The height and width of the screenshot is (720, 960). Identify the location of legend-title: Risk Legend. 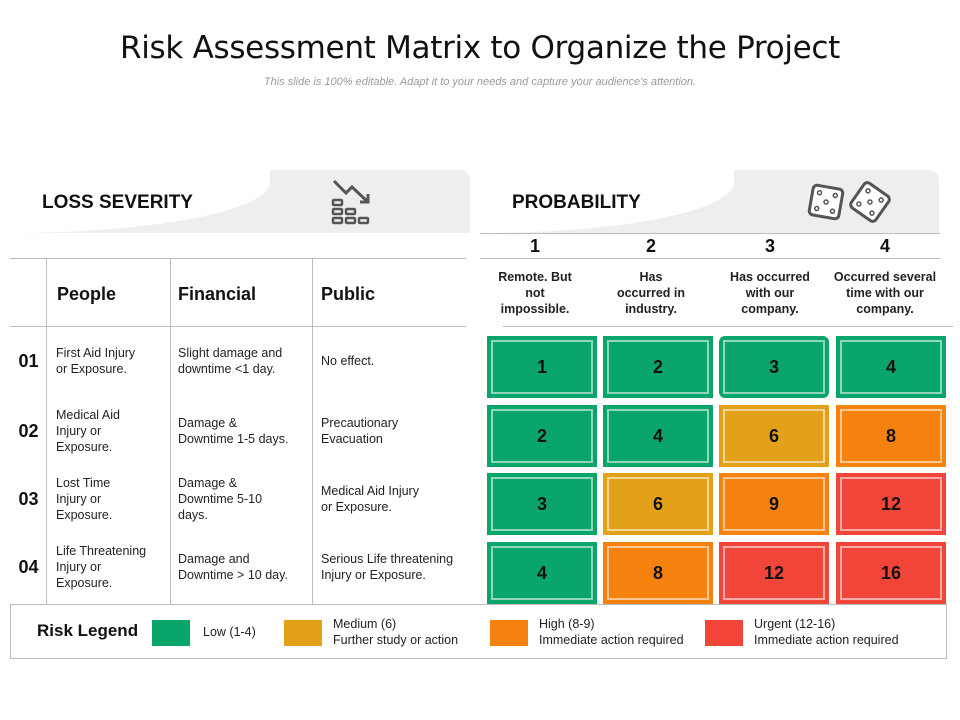
(88, 630).